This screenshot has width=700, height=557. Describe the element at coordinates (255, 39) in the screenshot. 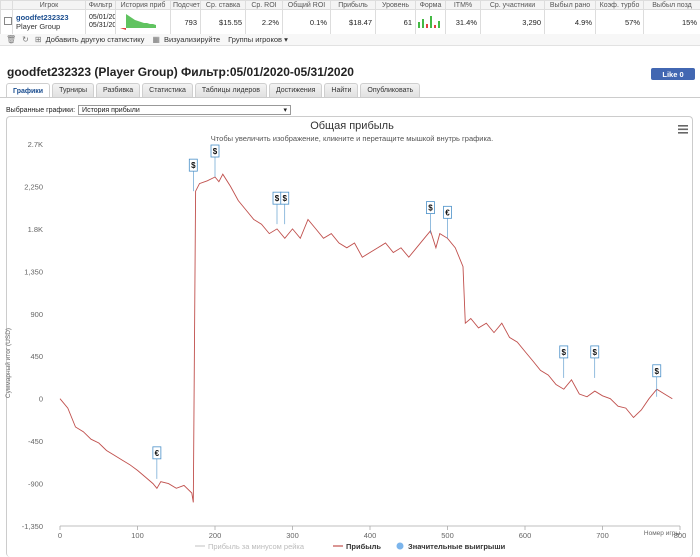

I see `player-groups-label: Группы игроков` at that location.